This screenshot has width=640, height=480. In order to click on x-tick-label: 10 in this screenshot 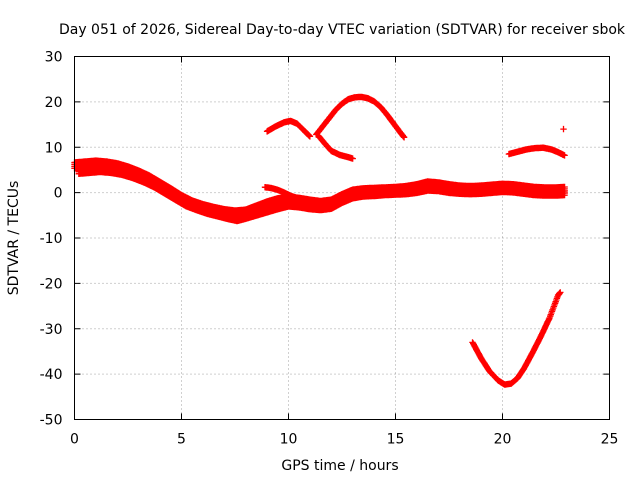, I will do `click(289, 440)`.